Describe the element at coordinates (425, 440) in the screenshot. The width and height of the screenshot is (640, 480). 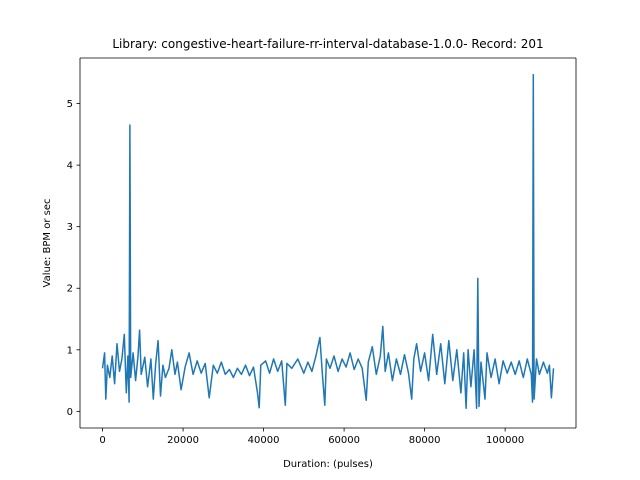
I see `x-tick-label: 80000` at that location.